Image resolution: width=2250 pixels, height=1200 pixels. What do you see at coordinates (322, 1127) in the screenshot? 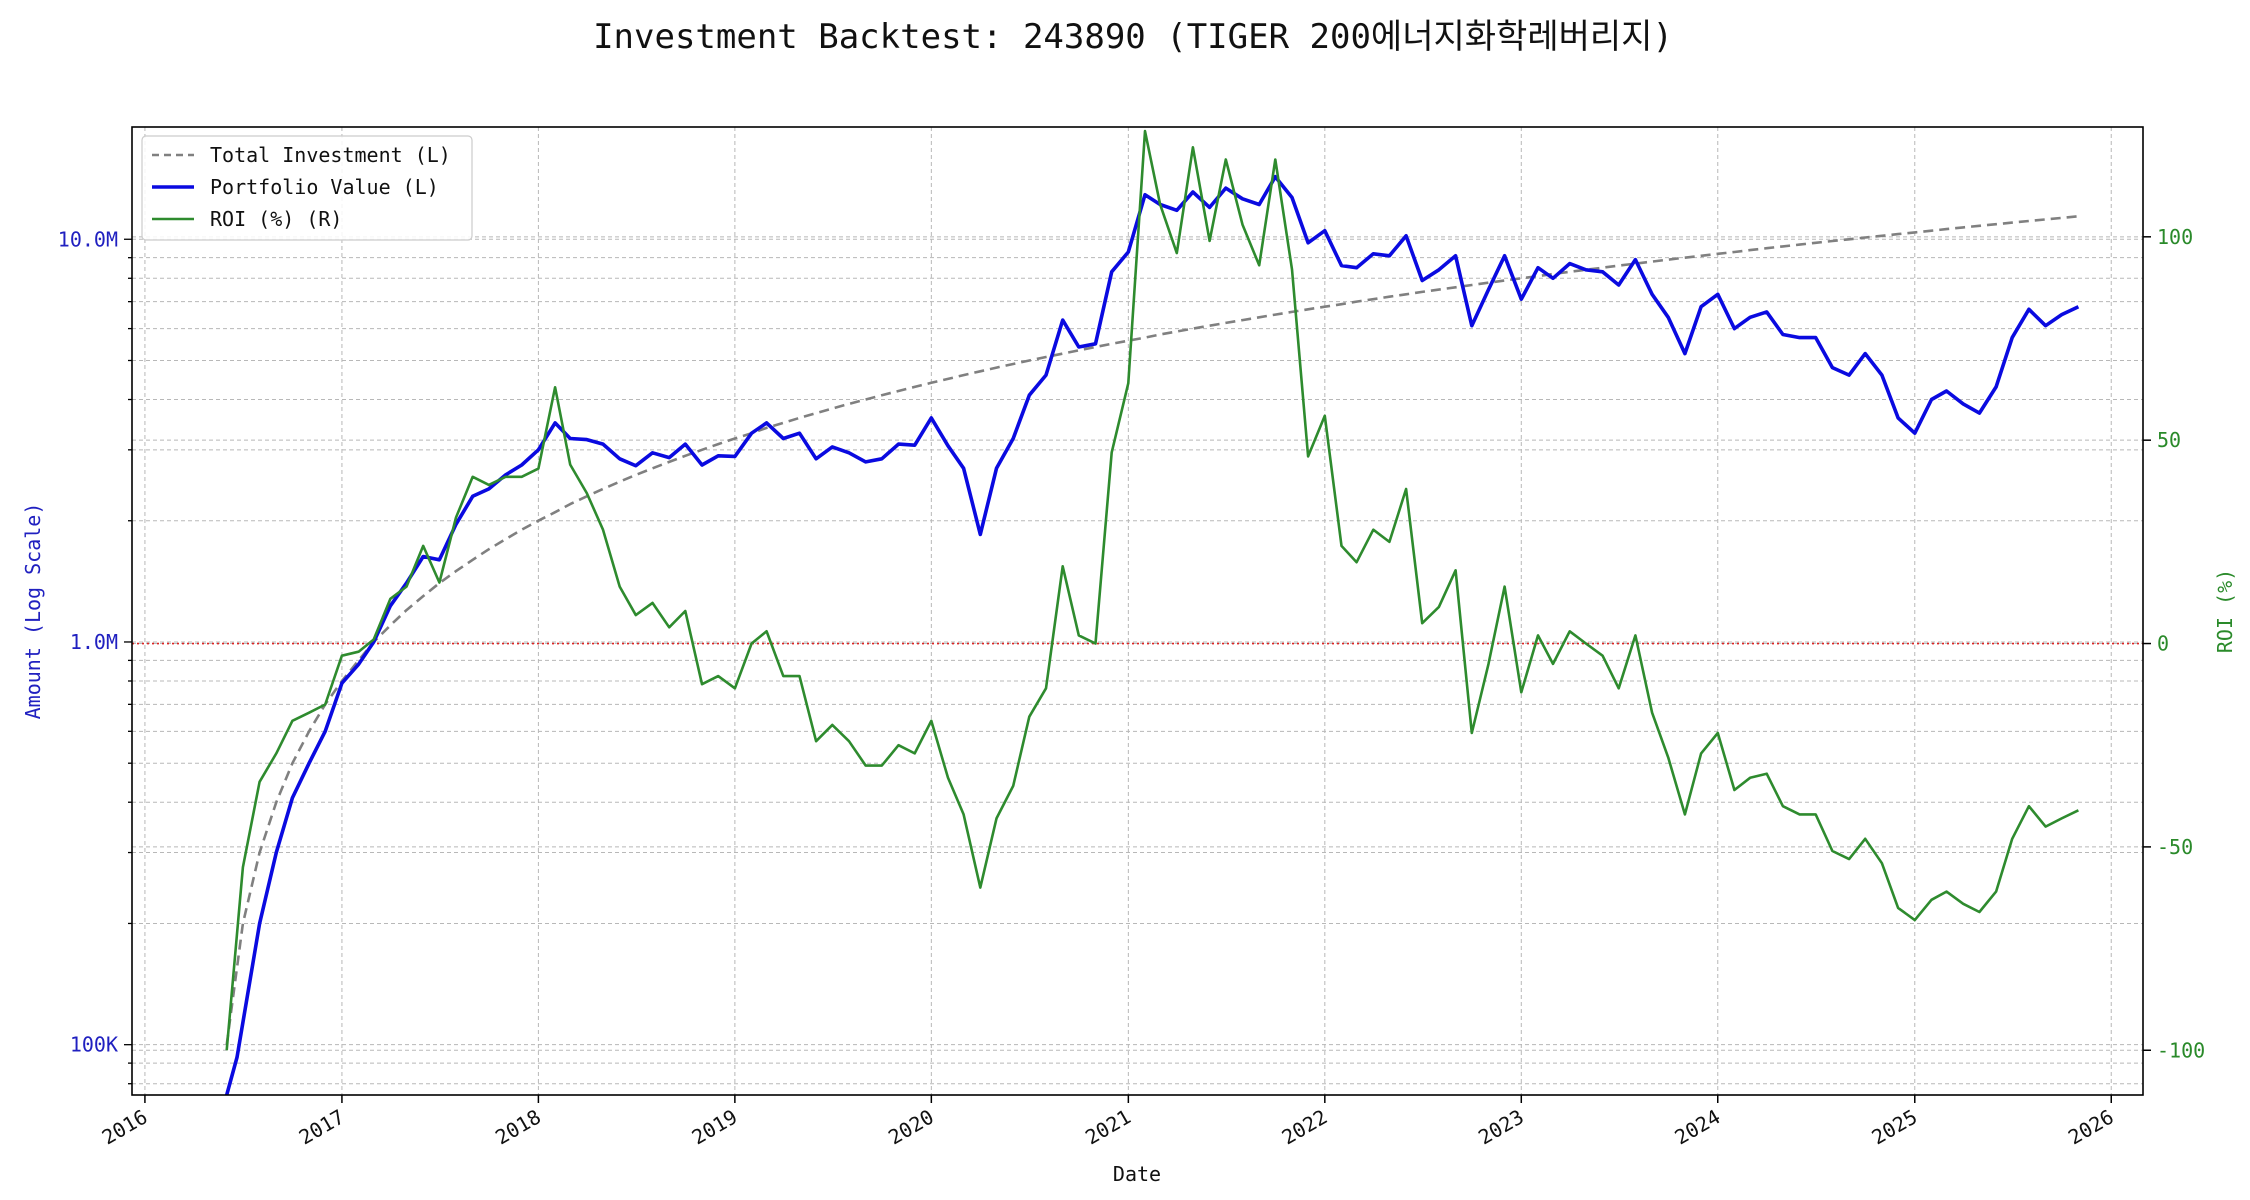
I see `x-tick-label: 2017` at bounding box center [322, 1127].